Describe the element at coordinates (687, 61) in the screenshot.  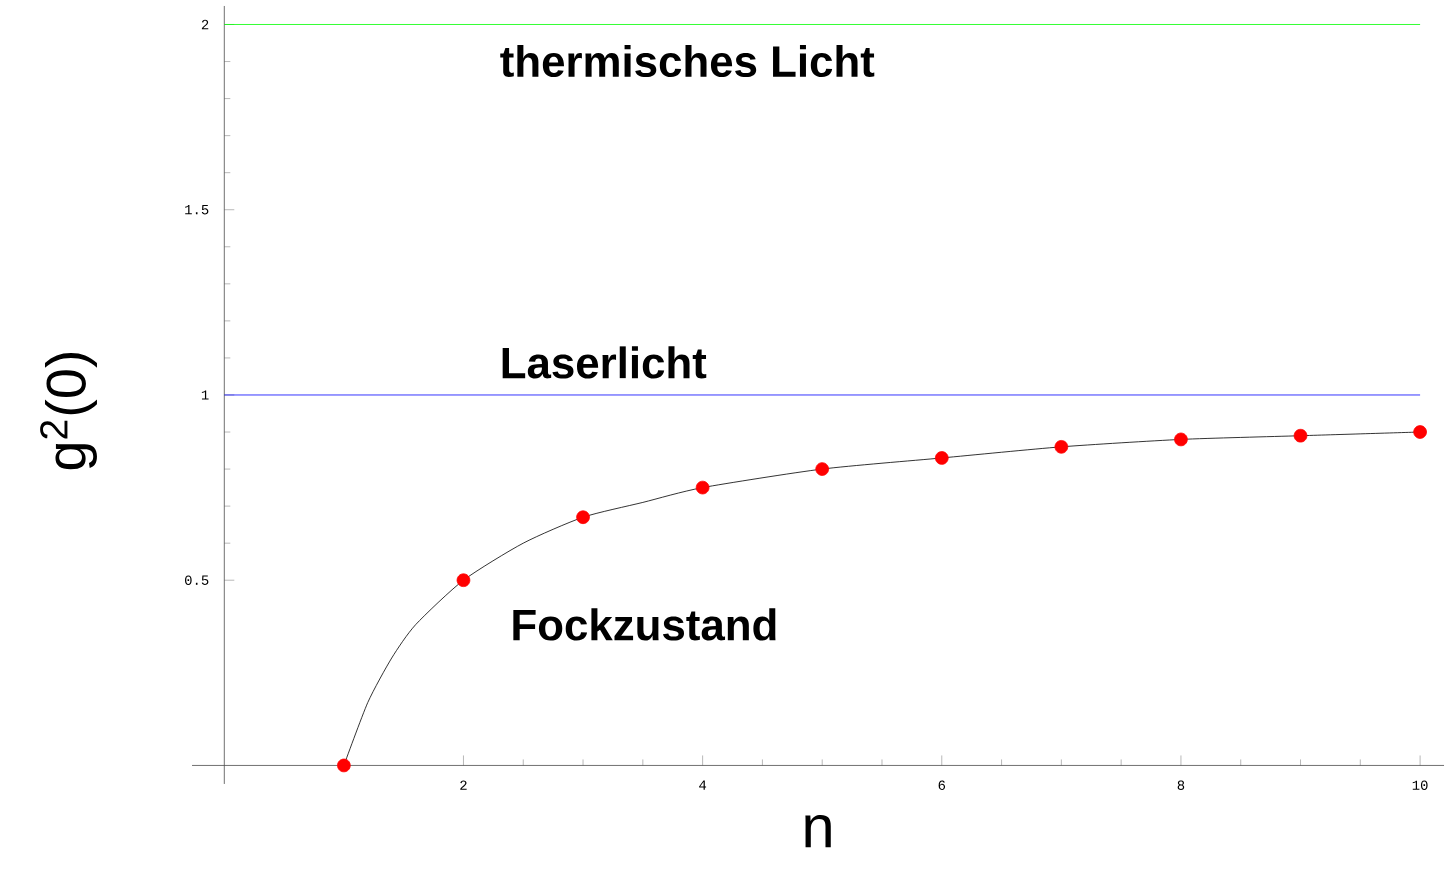
I see `ref-line-label: thermisches Licht` at that location.